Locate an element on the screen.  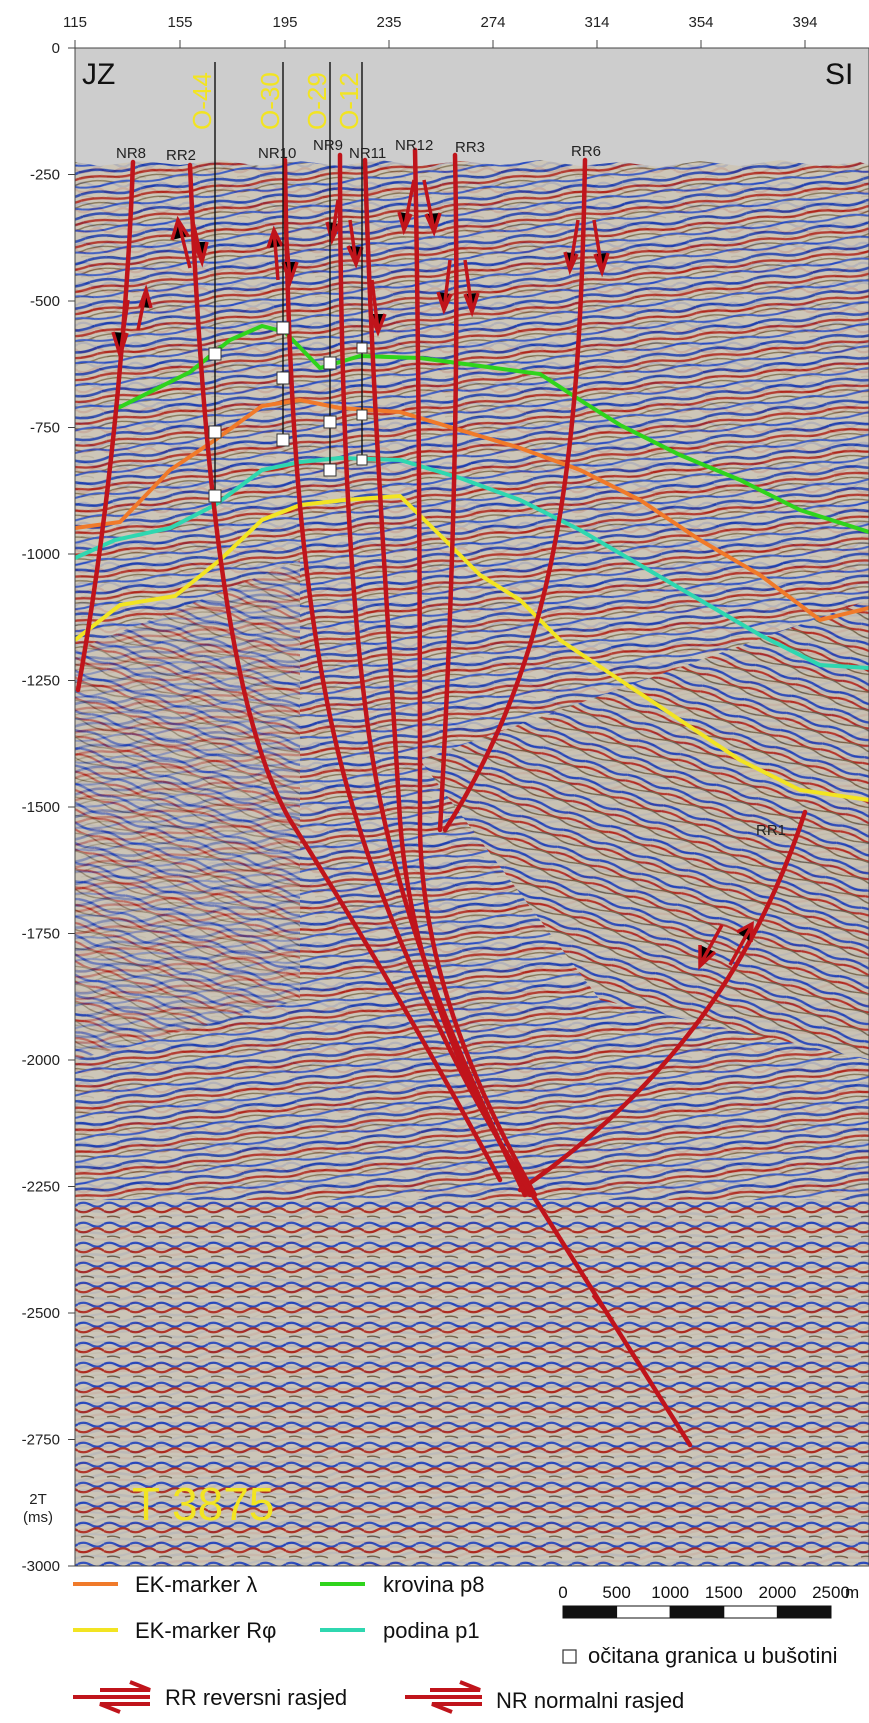
wells is located at coordinates (288, 279).